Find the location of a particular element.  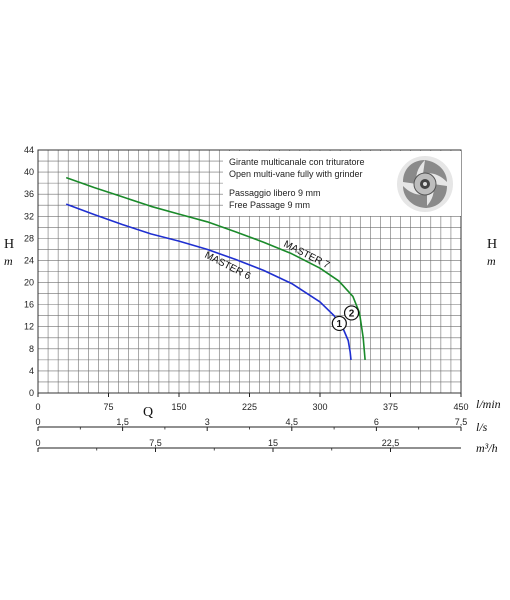

y-tick-label: 40 is located at coordinates (29, 172).